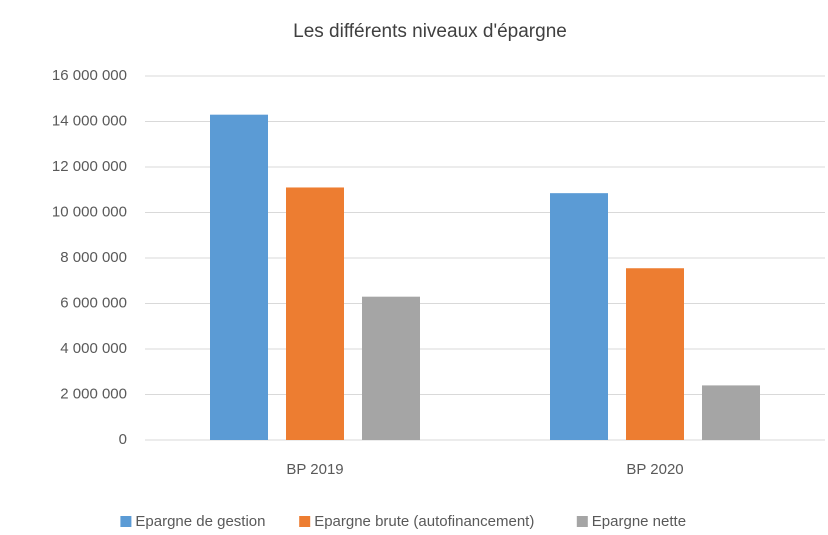 This screenshot has width=828, height=535. I want to click on y-tick-label: 0, so click(123, 439).